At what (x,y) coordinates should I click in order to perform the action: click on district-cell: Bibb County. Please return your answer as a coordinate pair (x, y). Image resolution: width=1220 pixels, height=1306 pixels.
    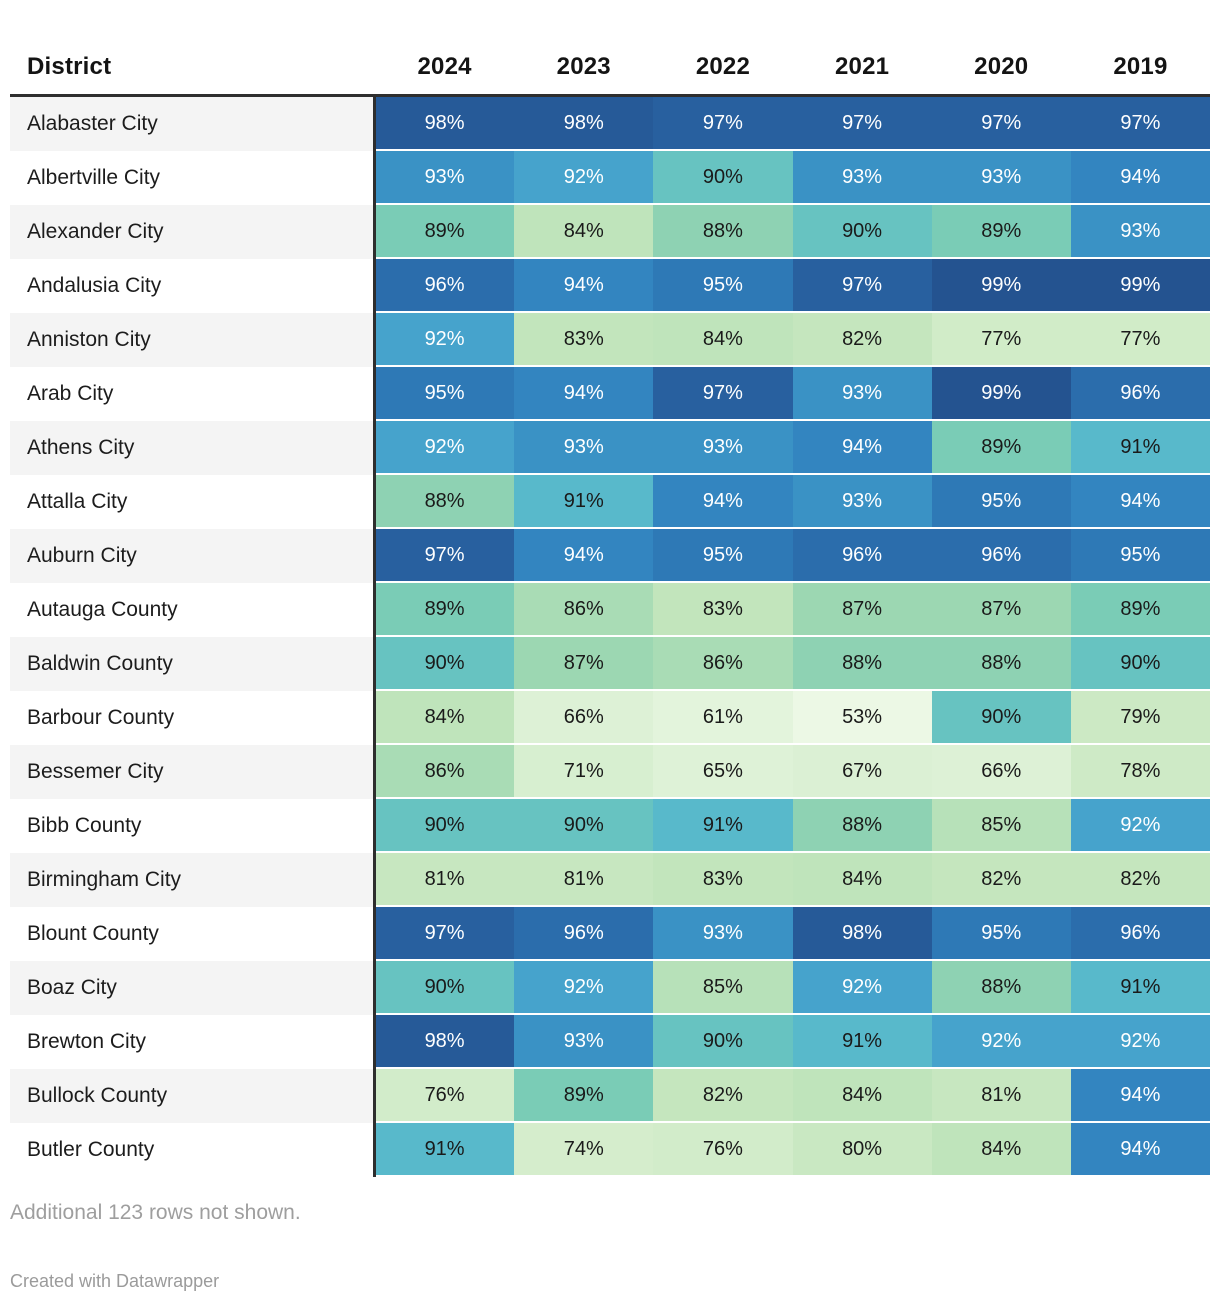
    Looking at the image, I should click on (192, 826).